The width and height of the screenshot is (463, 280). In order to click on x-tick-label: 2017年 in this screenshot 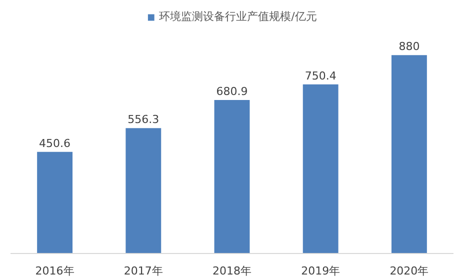, I will do `click(143, 271)`.